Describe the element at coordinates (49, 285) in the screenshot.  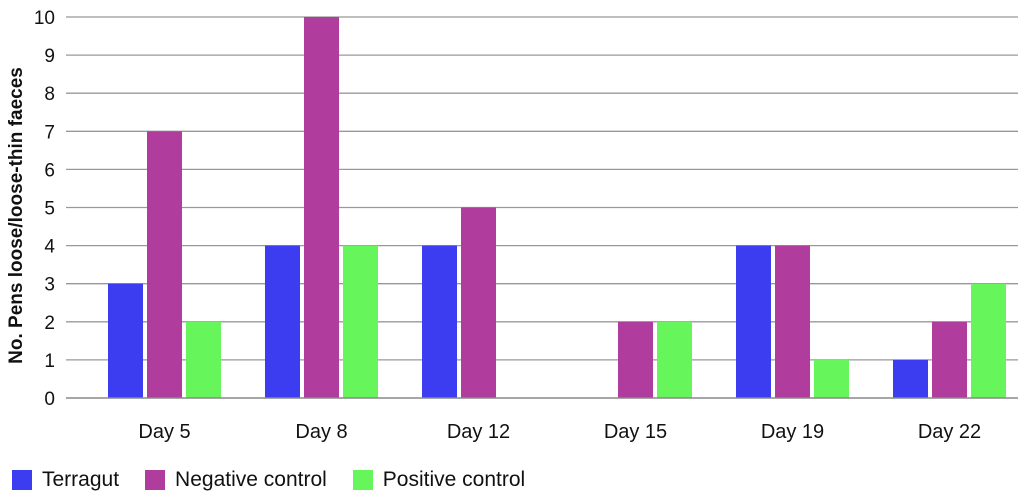
I see `y-tick-label: 3` at that location.